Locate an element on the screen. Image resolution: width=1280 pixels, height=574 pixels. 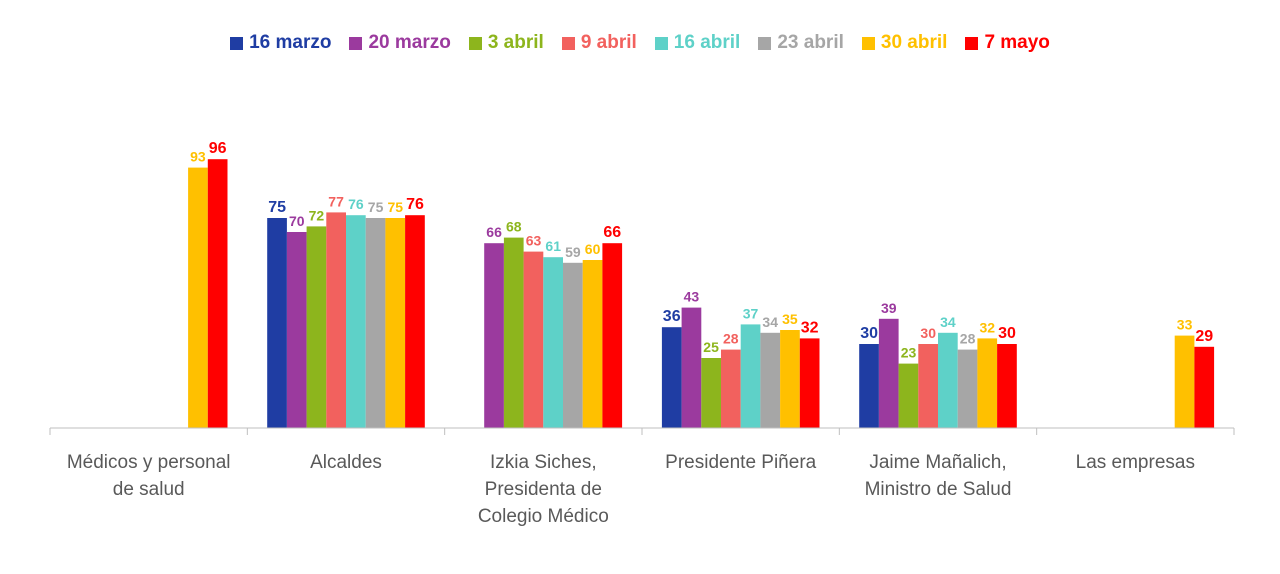
data-label: 25 is located at coordinates (711, 347).